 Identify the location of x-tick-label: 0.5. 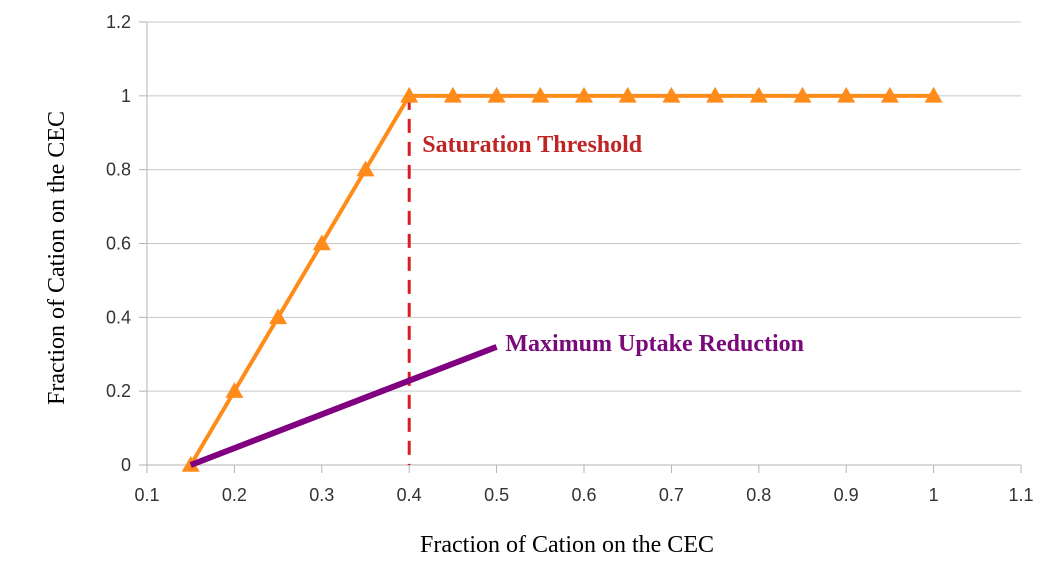
(496, 495).